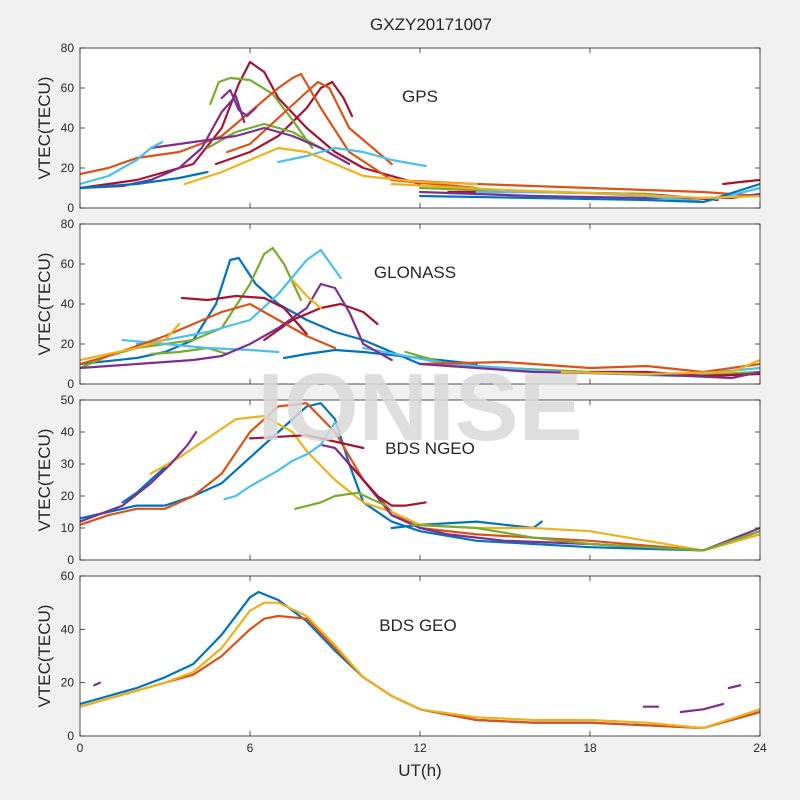 The image size is (800, 800). What do you see at coordinates (760, 748) in the screenshot?
I see `x-tick-label: 24` at bounding box center [760, 748].